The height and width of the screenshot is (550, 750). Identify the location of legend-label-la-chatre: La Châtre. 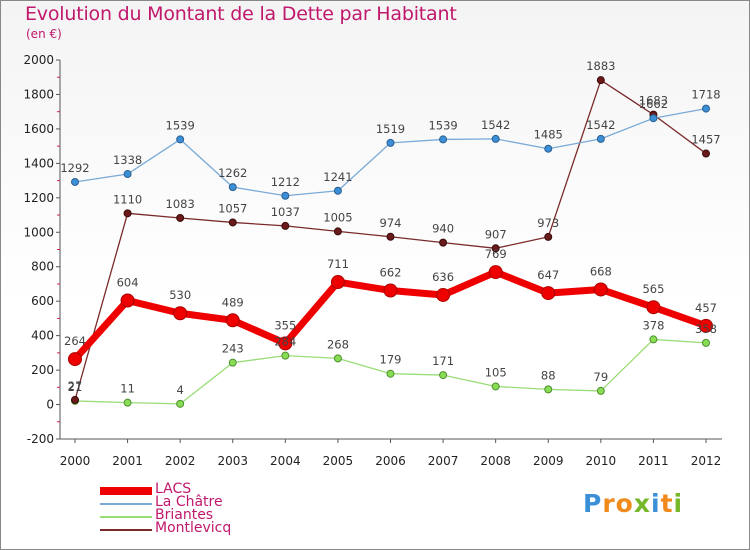
(189, 502).